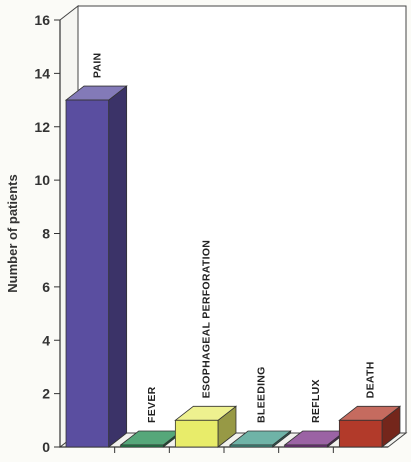  Describe the element at coordinates (371, 379) in the screenshot. I see `category-label: DEATH` at that location.